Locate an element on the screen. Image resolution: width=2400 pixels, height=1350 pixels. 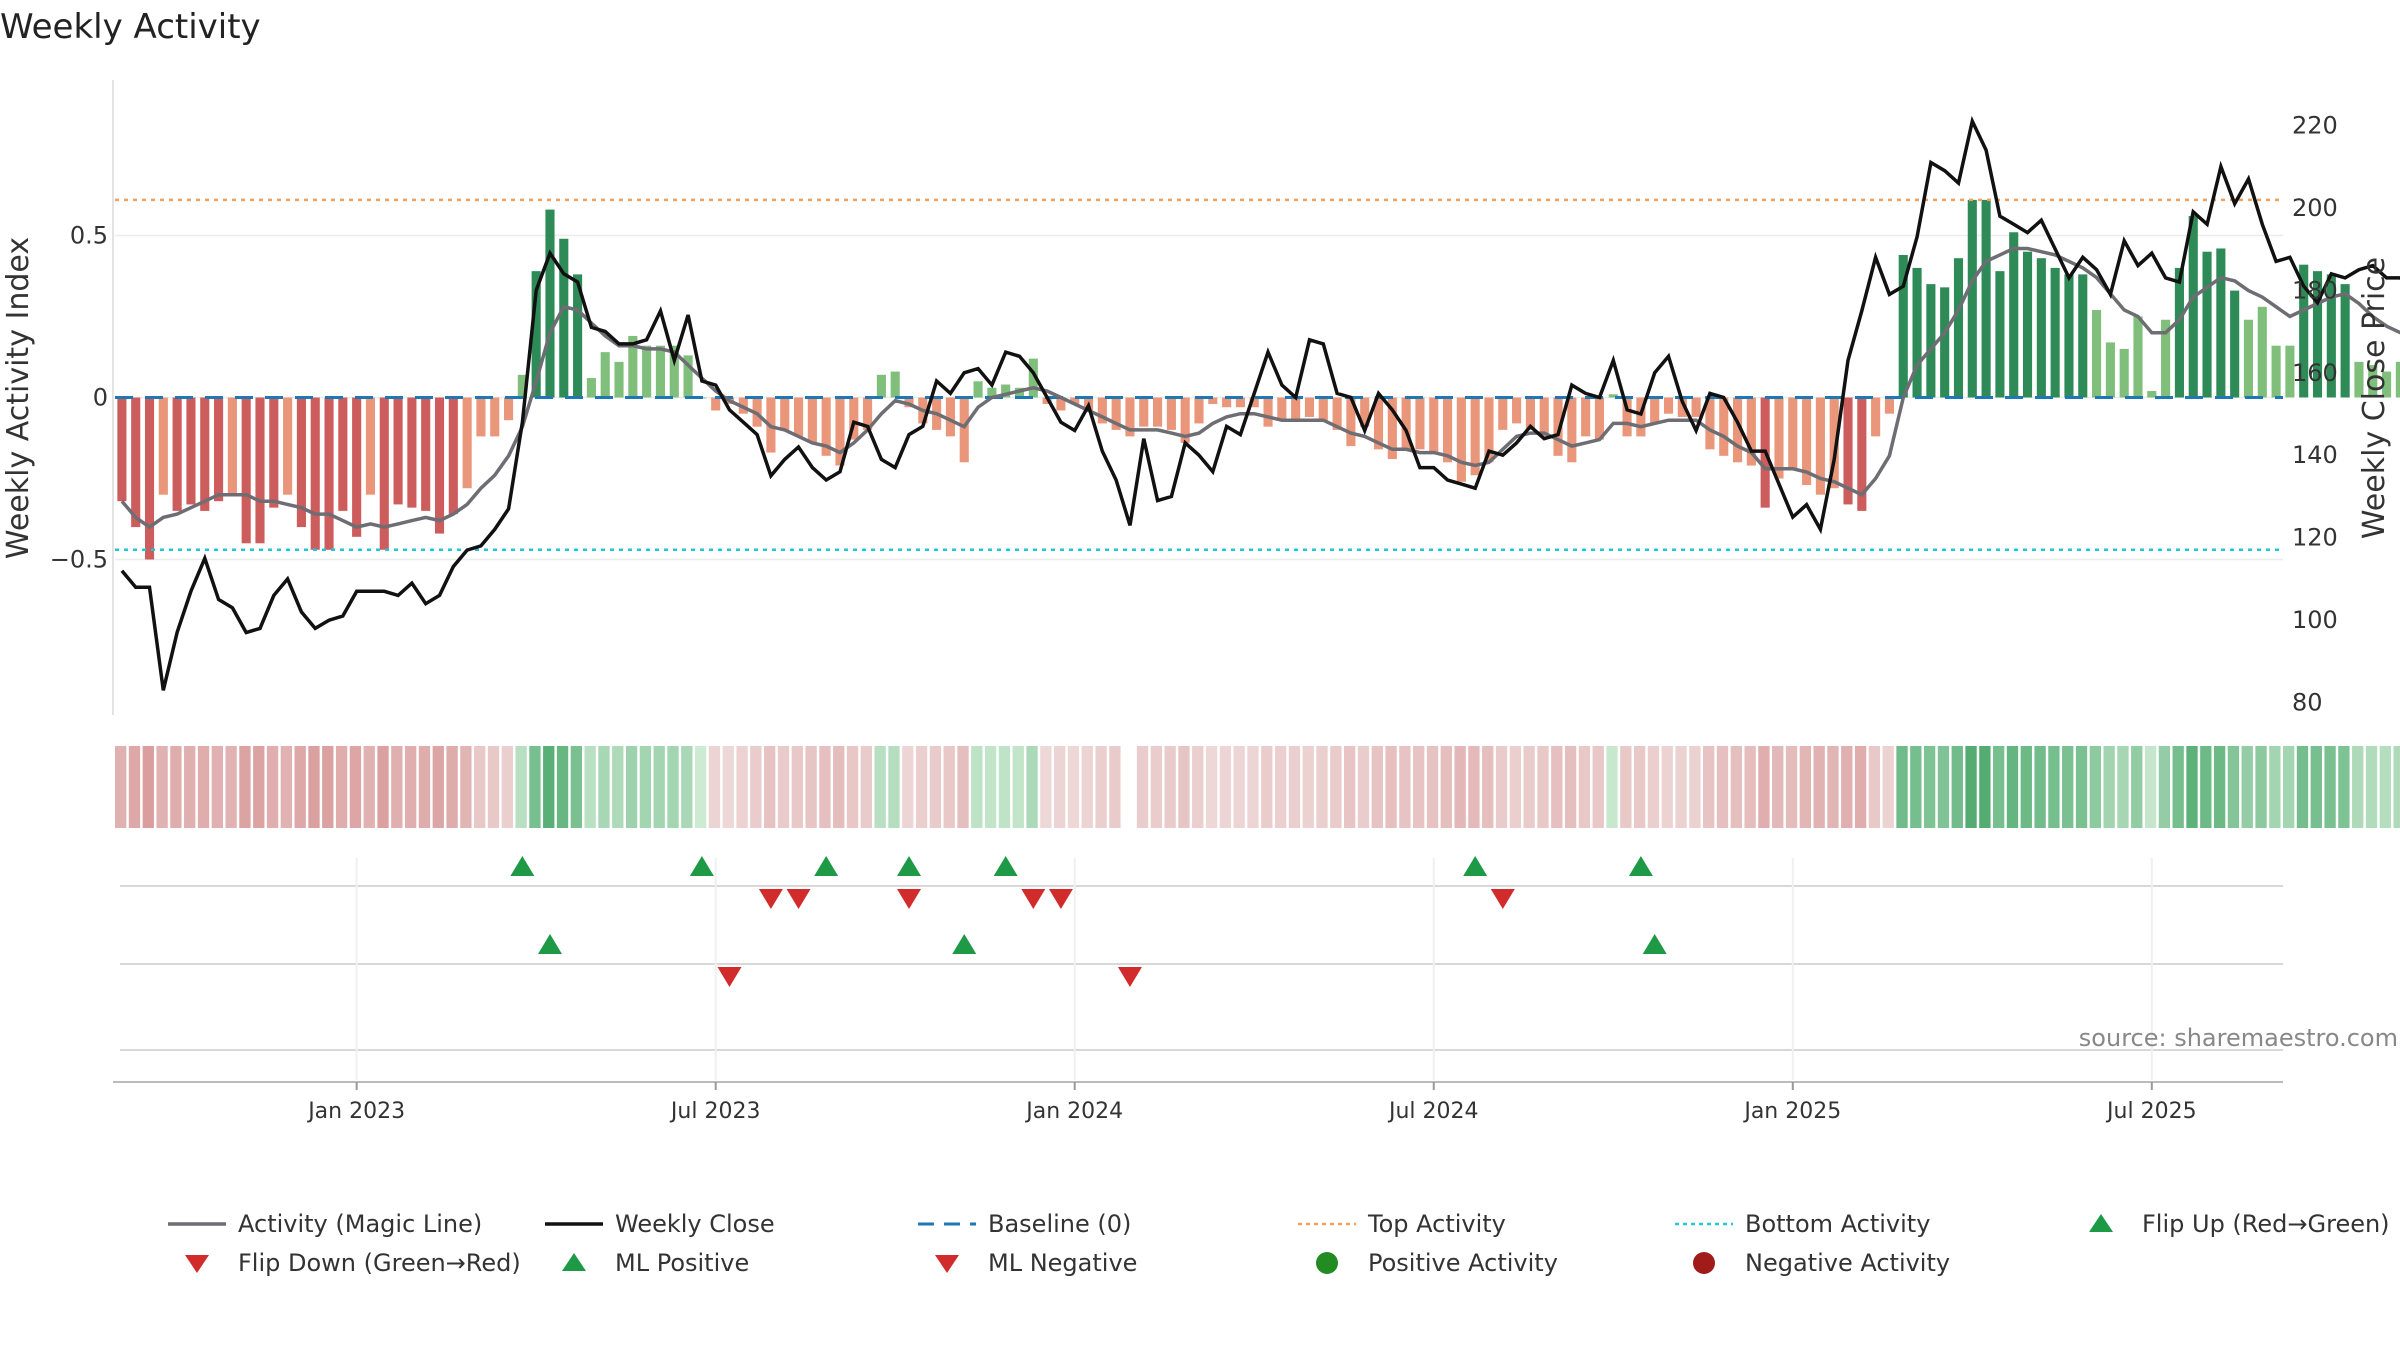
legend-item: ML Positive is located at coordinates (655, 1263).